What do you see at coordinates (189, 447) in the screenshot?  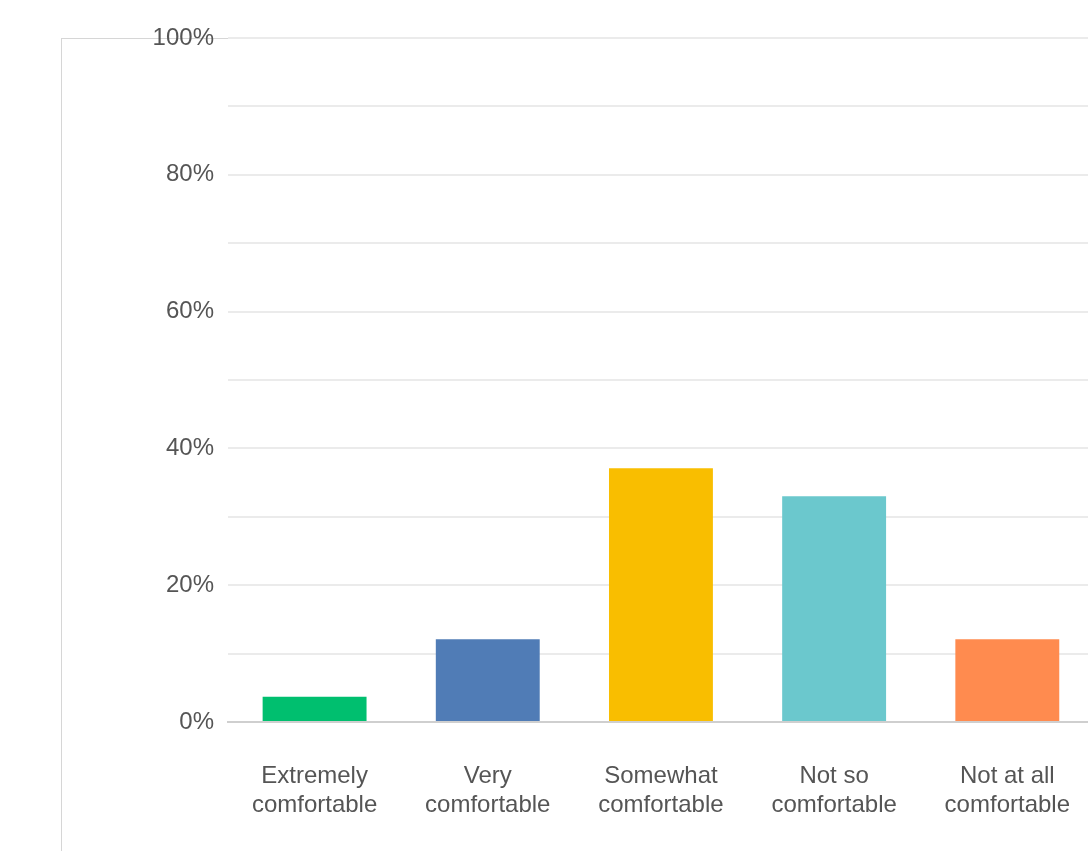 I see `y-tick-label: 40%` at bounding box center [189, 447].